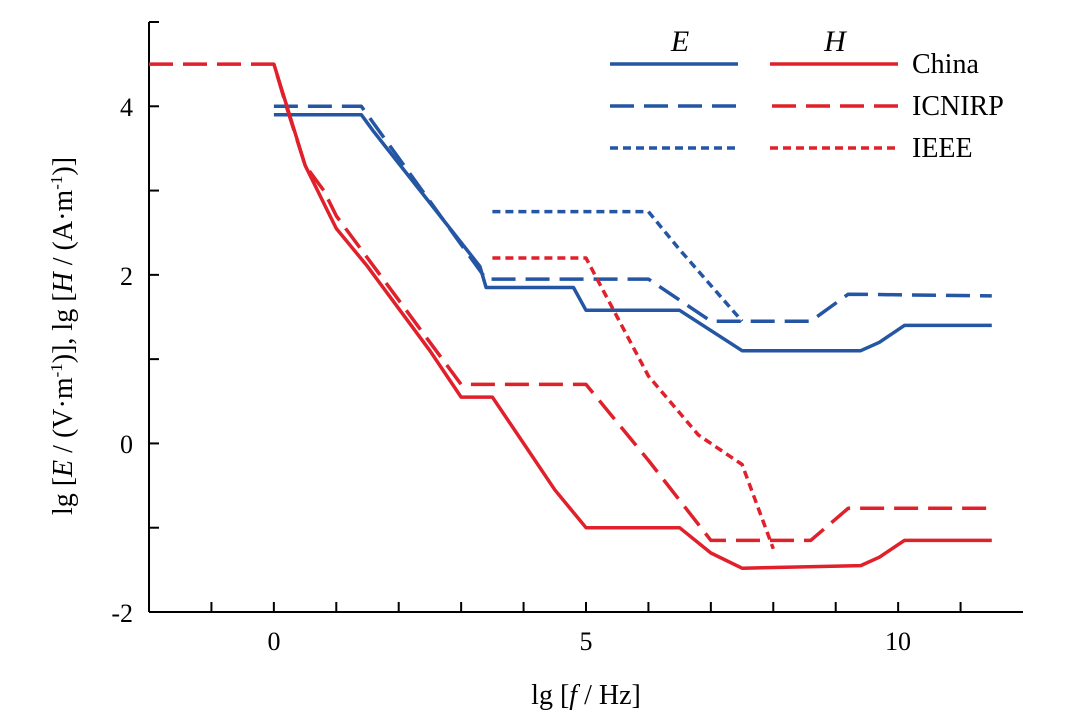  Describe the element at coordinates (958, 106) in the screenshot. I see `legend-label-icnirp: ICNIRP` at that location.